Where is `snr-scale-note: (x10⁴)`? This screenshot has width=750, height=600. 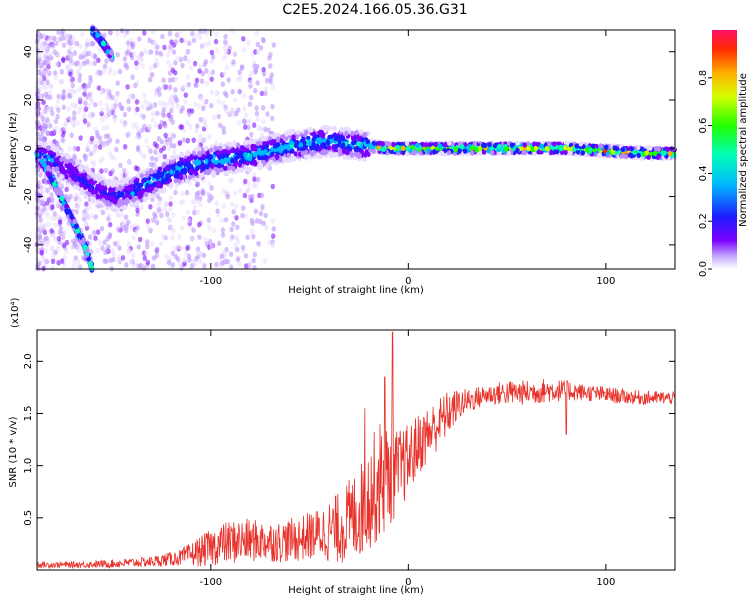
snr-scale-note: (x10⁴) is located at coordinates (15, 312).